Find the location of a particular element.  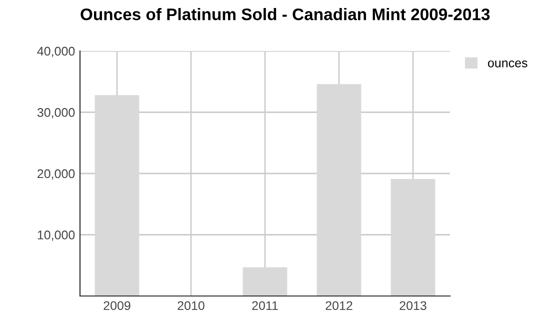

y-tick-label: 20,000 is located at coordinates (56, 174).